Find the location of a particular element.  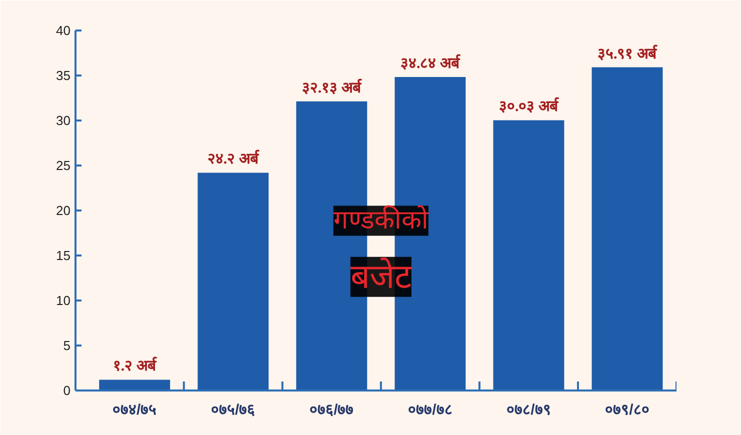

annotation: गण्डकीको is located at coordinates (381, 220).